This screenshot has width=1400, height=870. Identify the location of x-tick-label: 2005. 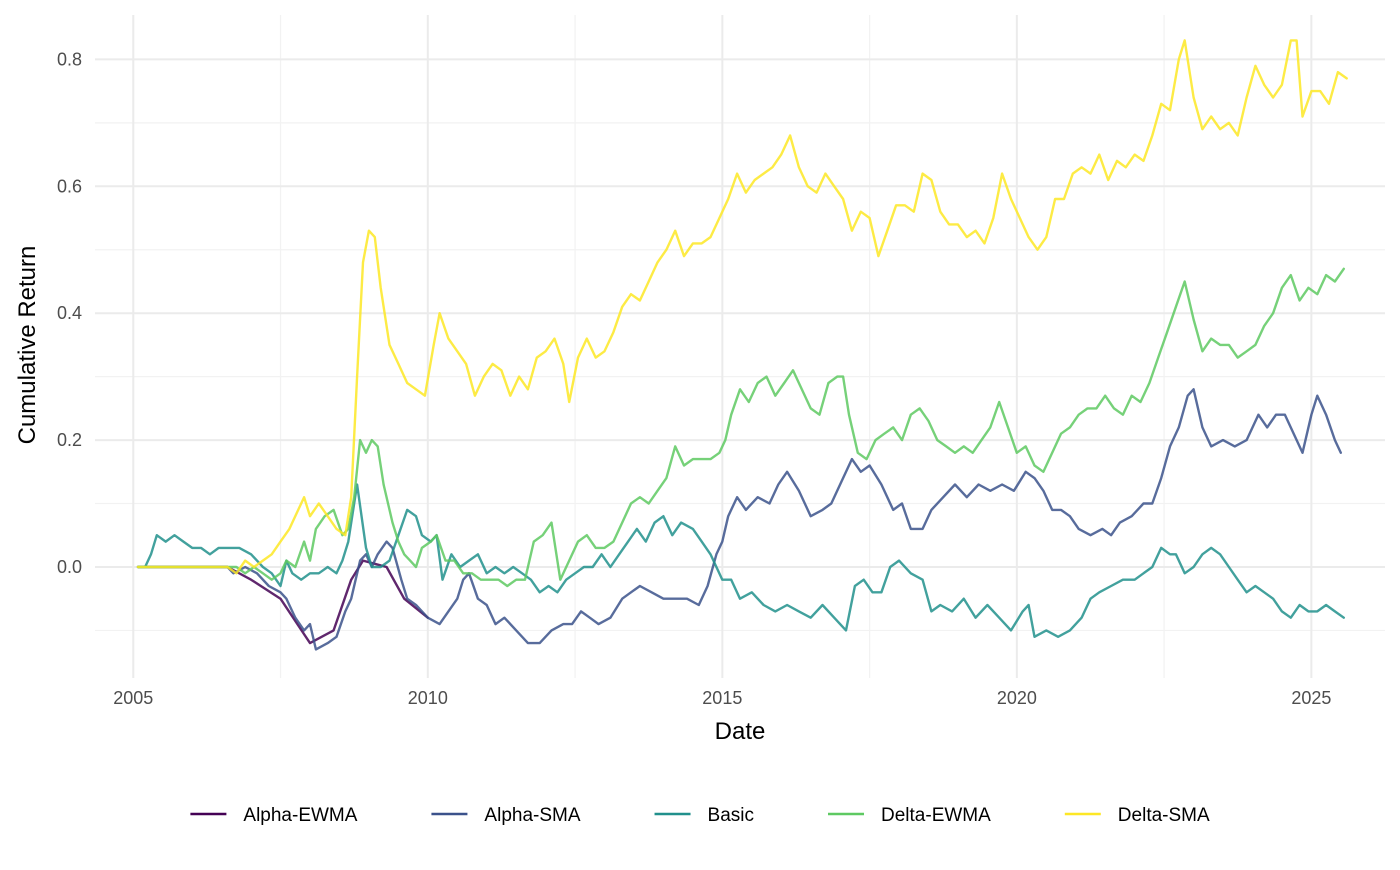
(133, 698).